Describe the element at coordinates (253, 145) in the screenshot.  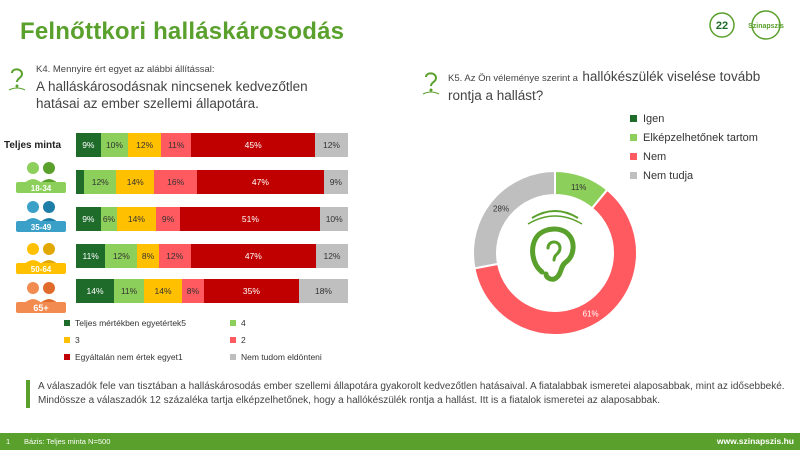
I see `bar-segment: 45%` at that location.